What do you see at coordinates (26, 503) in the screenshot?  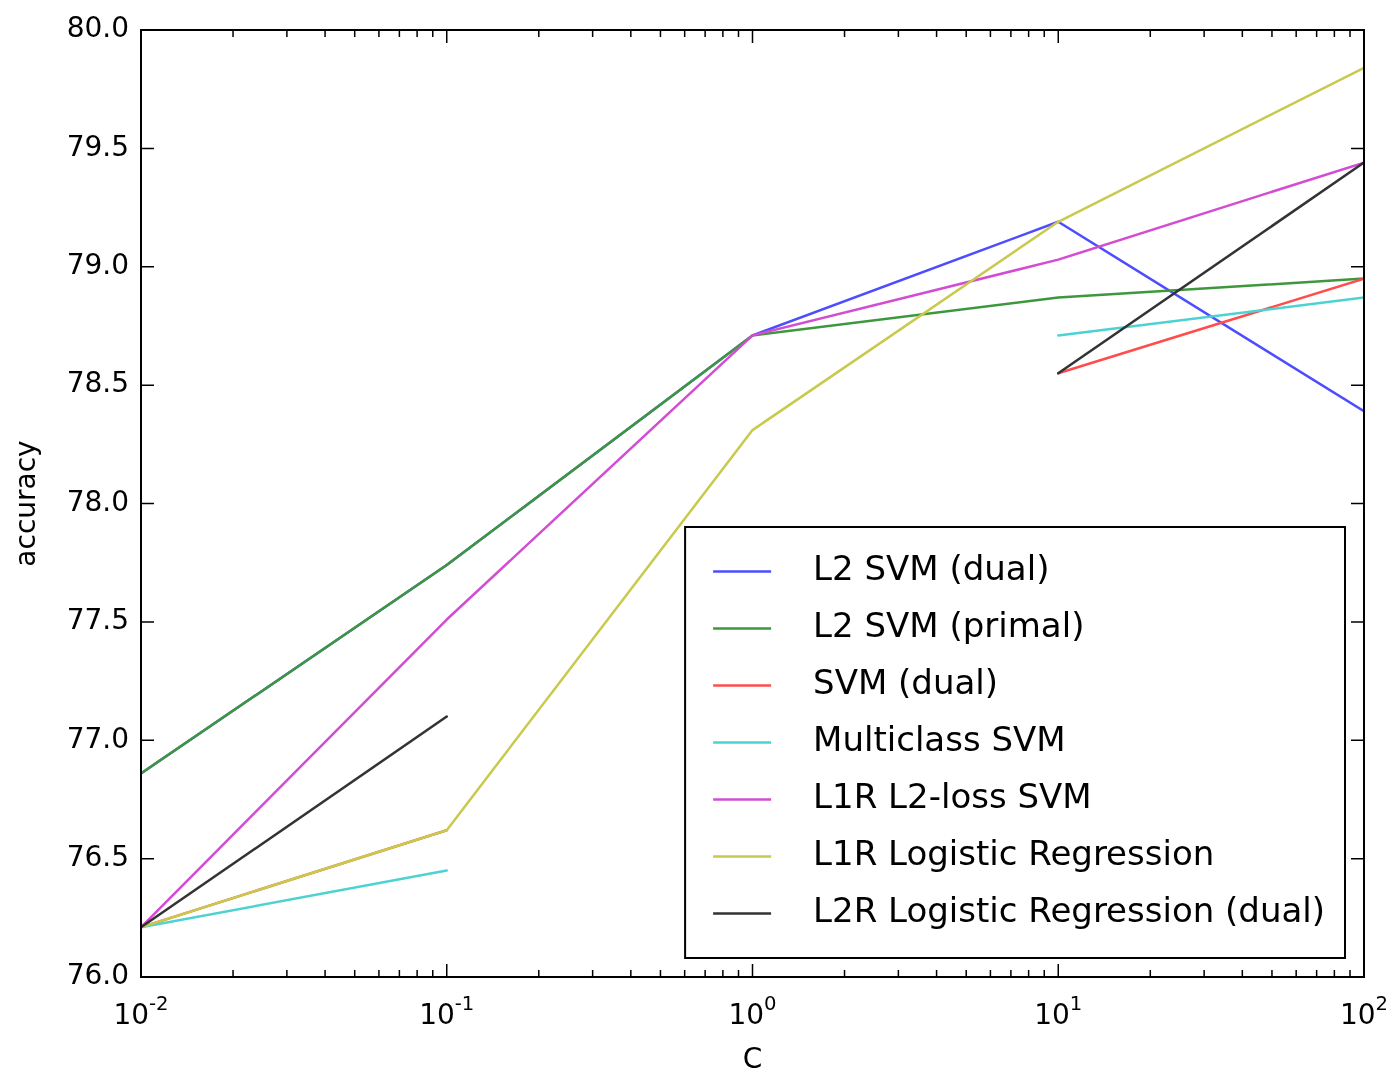 I see `y-axis-title: accuracy` at bounding box center [26, 503].